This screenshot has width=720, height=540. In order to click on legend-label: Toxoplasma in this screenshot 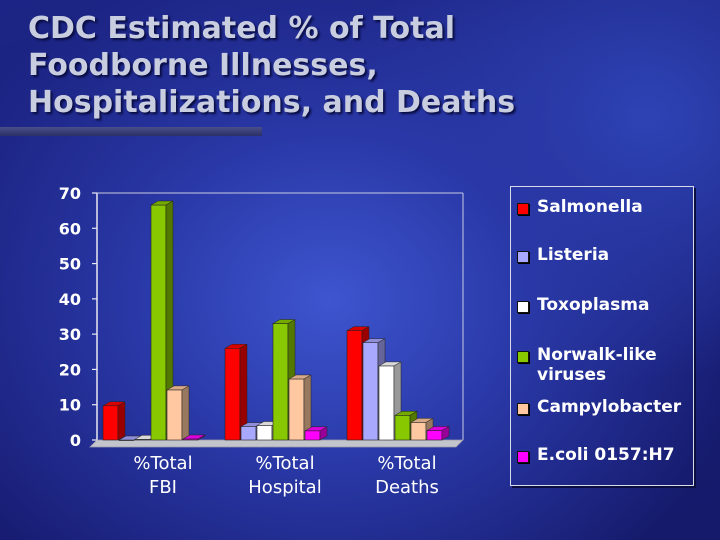, I will do `click(593, 305)`.